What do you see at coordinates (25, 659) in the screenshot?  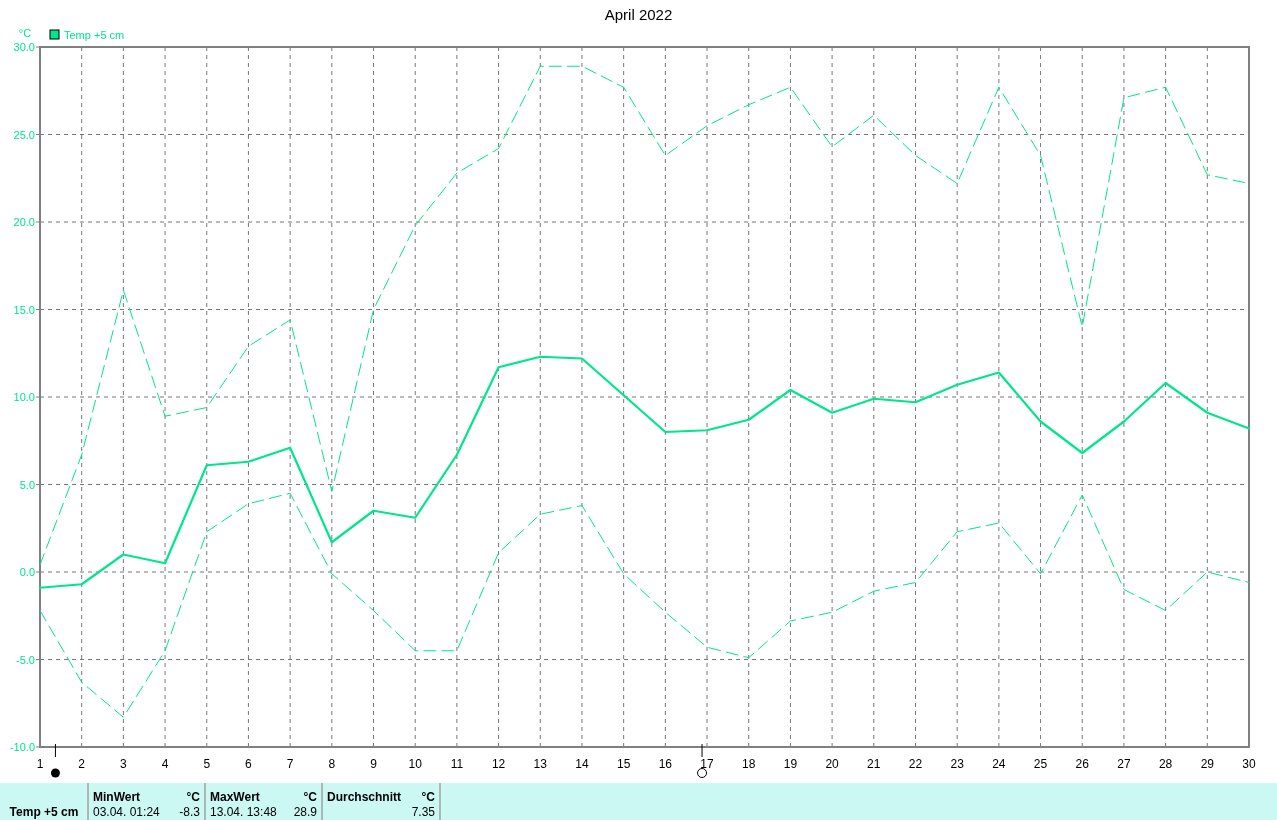 I see `y-tick-label: -5.0` at bounding box center [25, 659].